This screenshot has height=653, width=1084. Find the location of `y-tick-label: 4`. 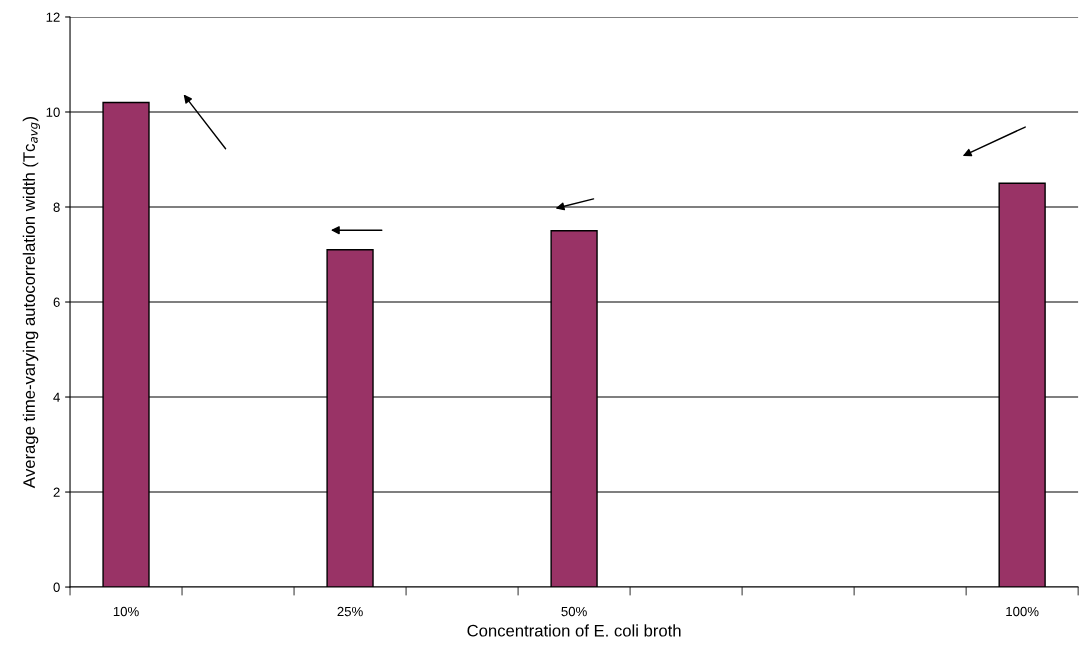

y-tick-label: 4 is located at coordinates (56, 397).